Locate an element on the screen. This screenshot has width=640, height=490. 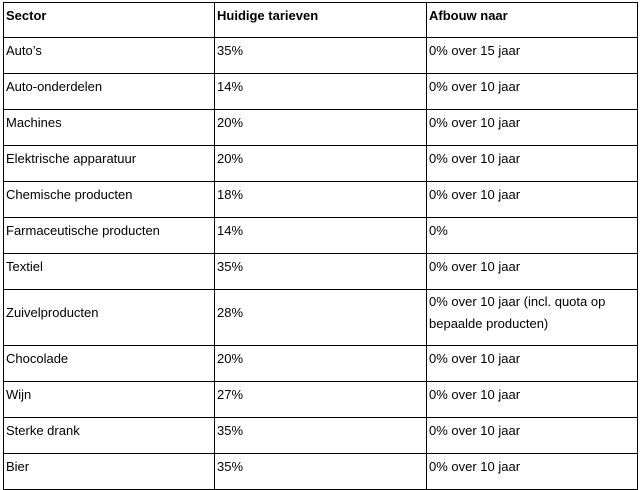
table-cell: Auto’s is located at coordinates (109, 55).